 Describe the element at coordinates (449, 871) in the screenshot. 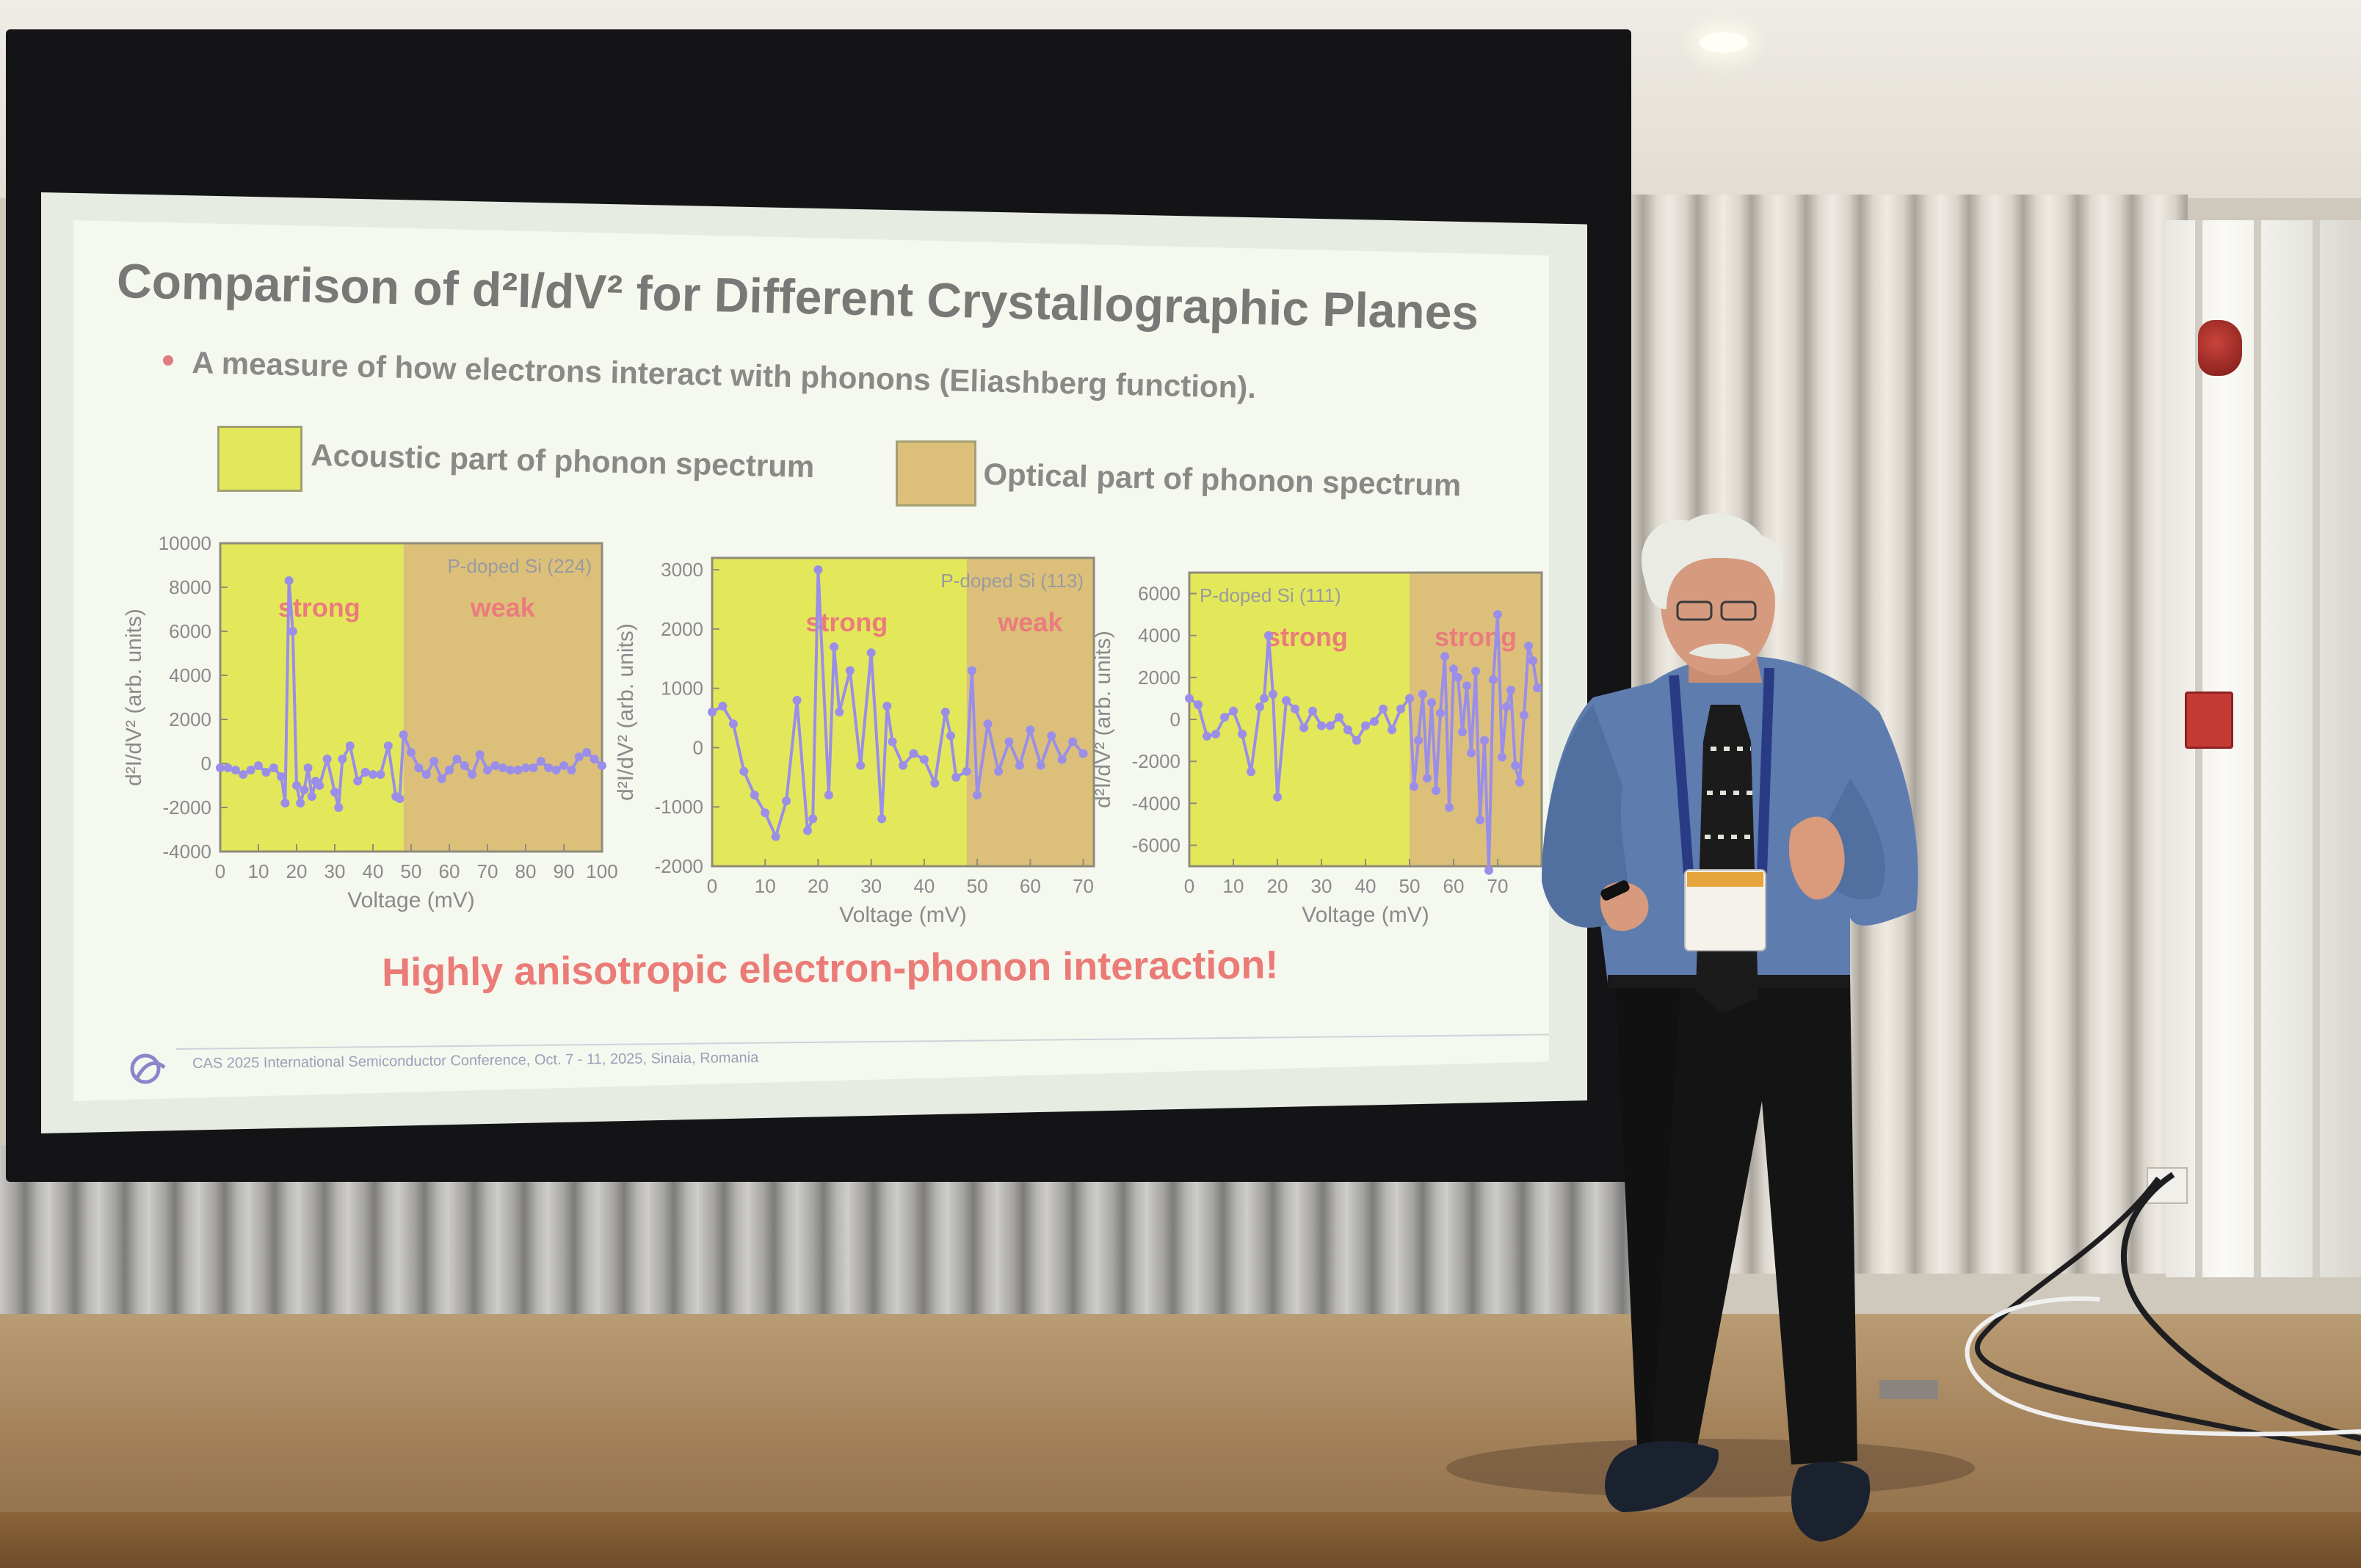

I see `x-tick-label: 60` at that location.